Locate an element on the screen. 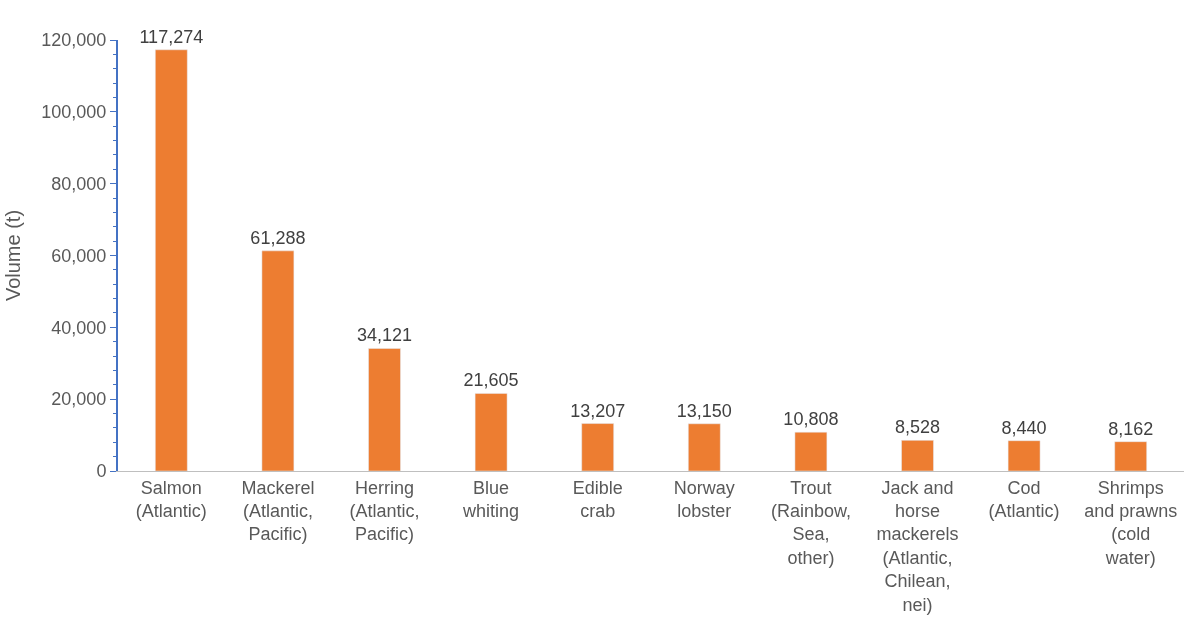  y-tick-label: 80,000 is located at coordinates (79, 183).